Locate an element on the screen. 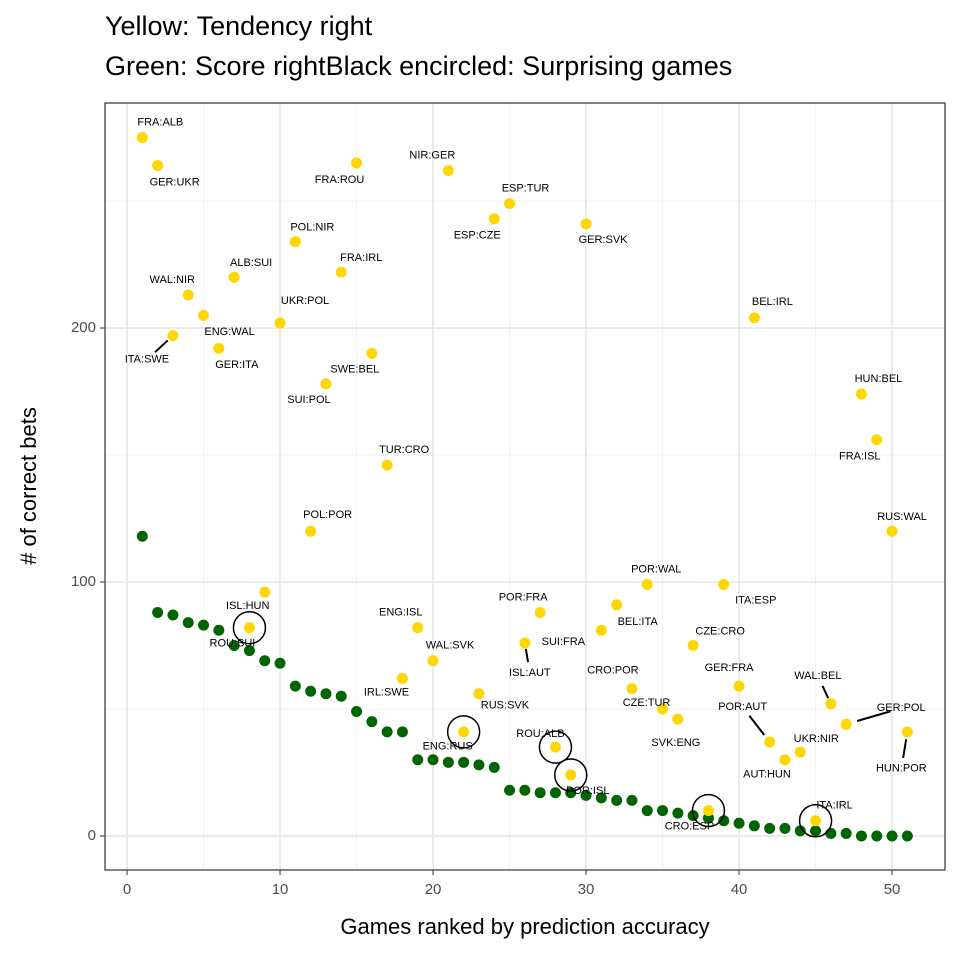 This screenshot has height=960, width=960. point-label: GER:POL is located at coordinates (901, 708).